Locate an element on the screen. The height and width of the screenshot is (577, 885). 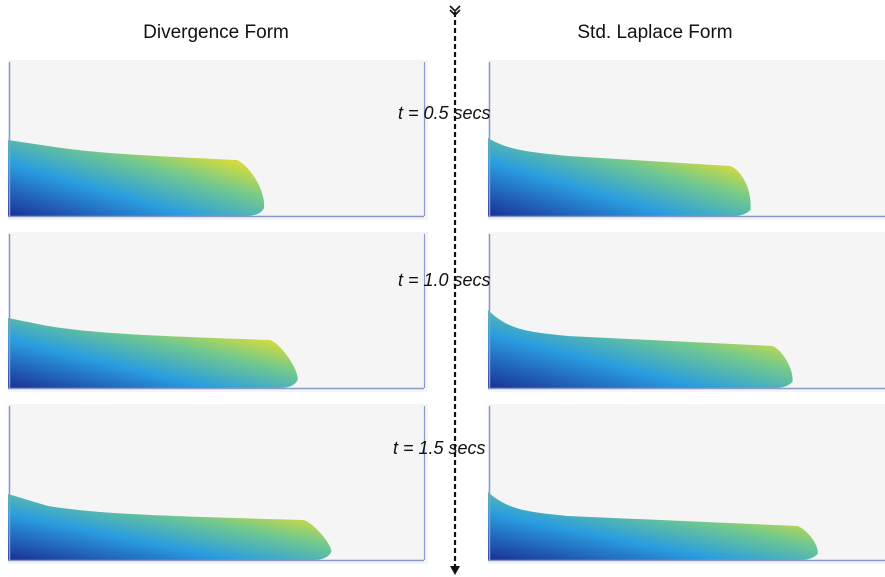
flow-plot-laplace-t10 is located at coordinates (686, 312).